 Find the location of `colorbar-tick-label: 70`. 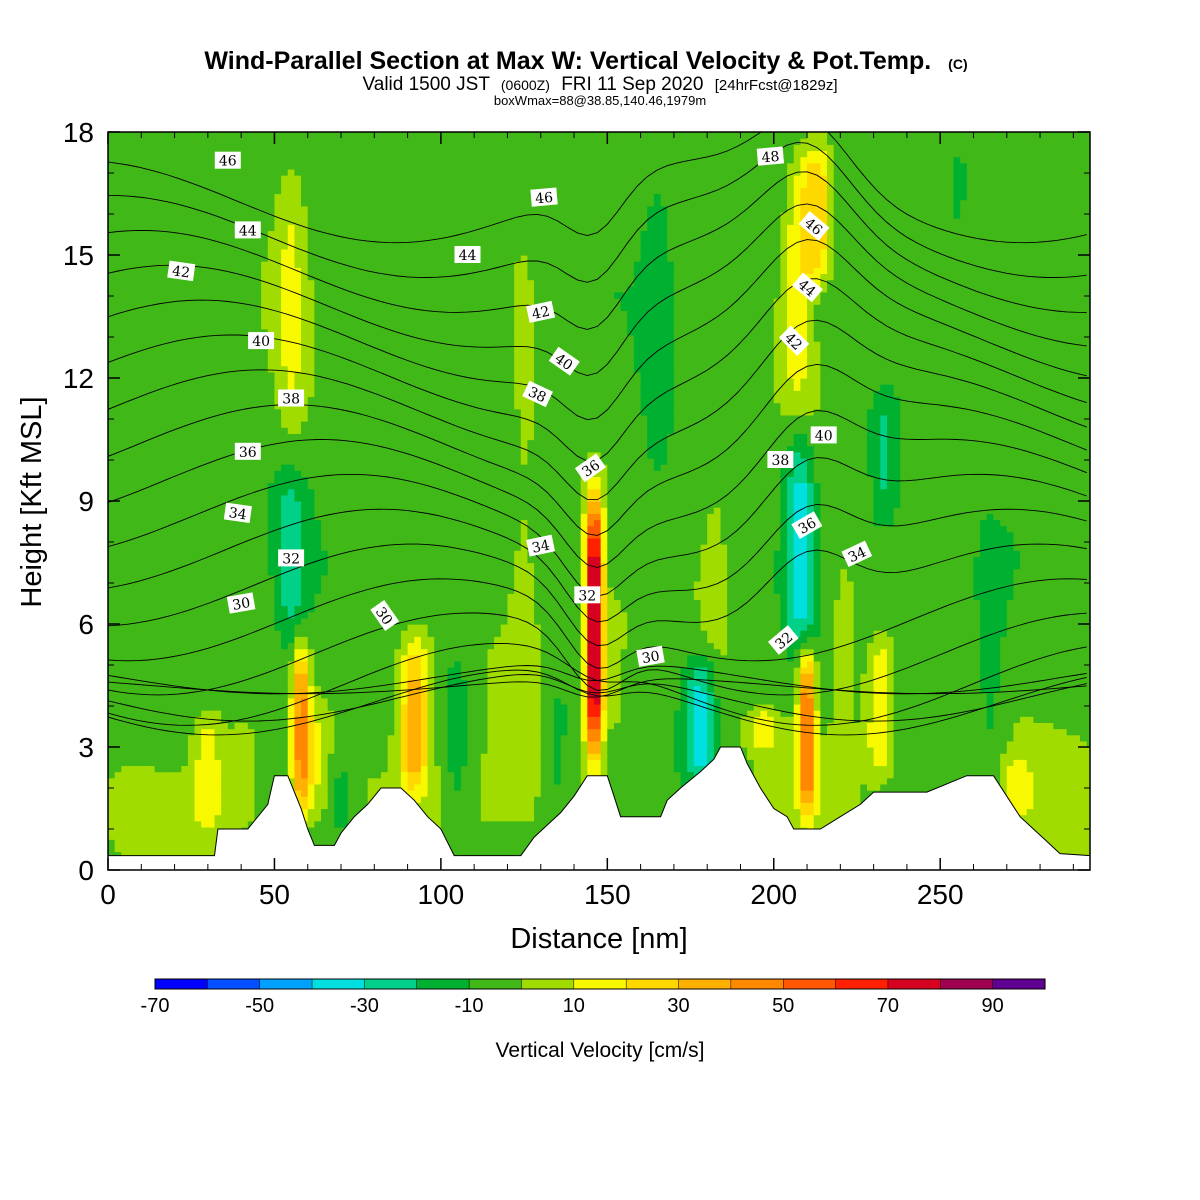

colorbar-tick-label: 70 is located at coordinates (888, 1006).